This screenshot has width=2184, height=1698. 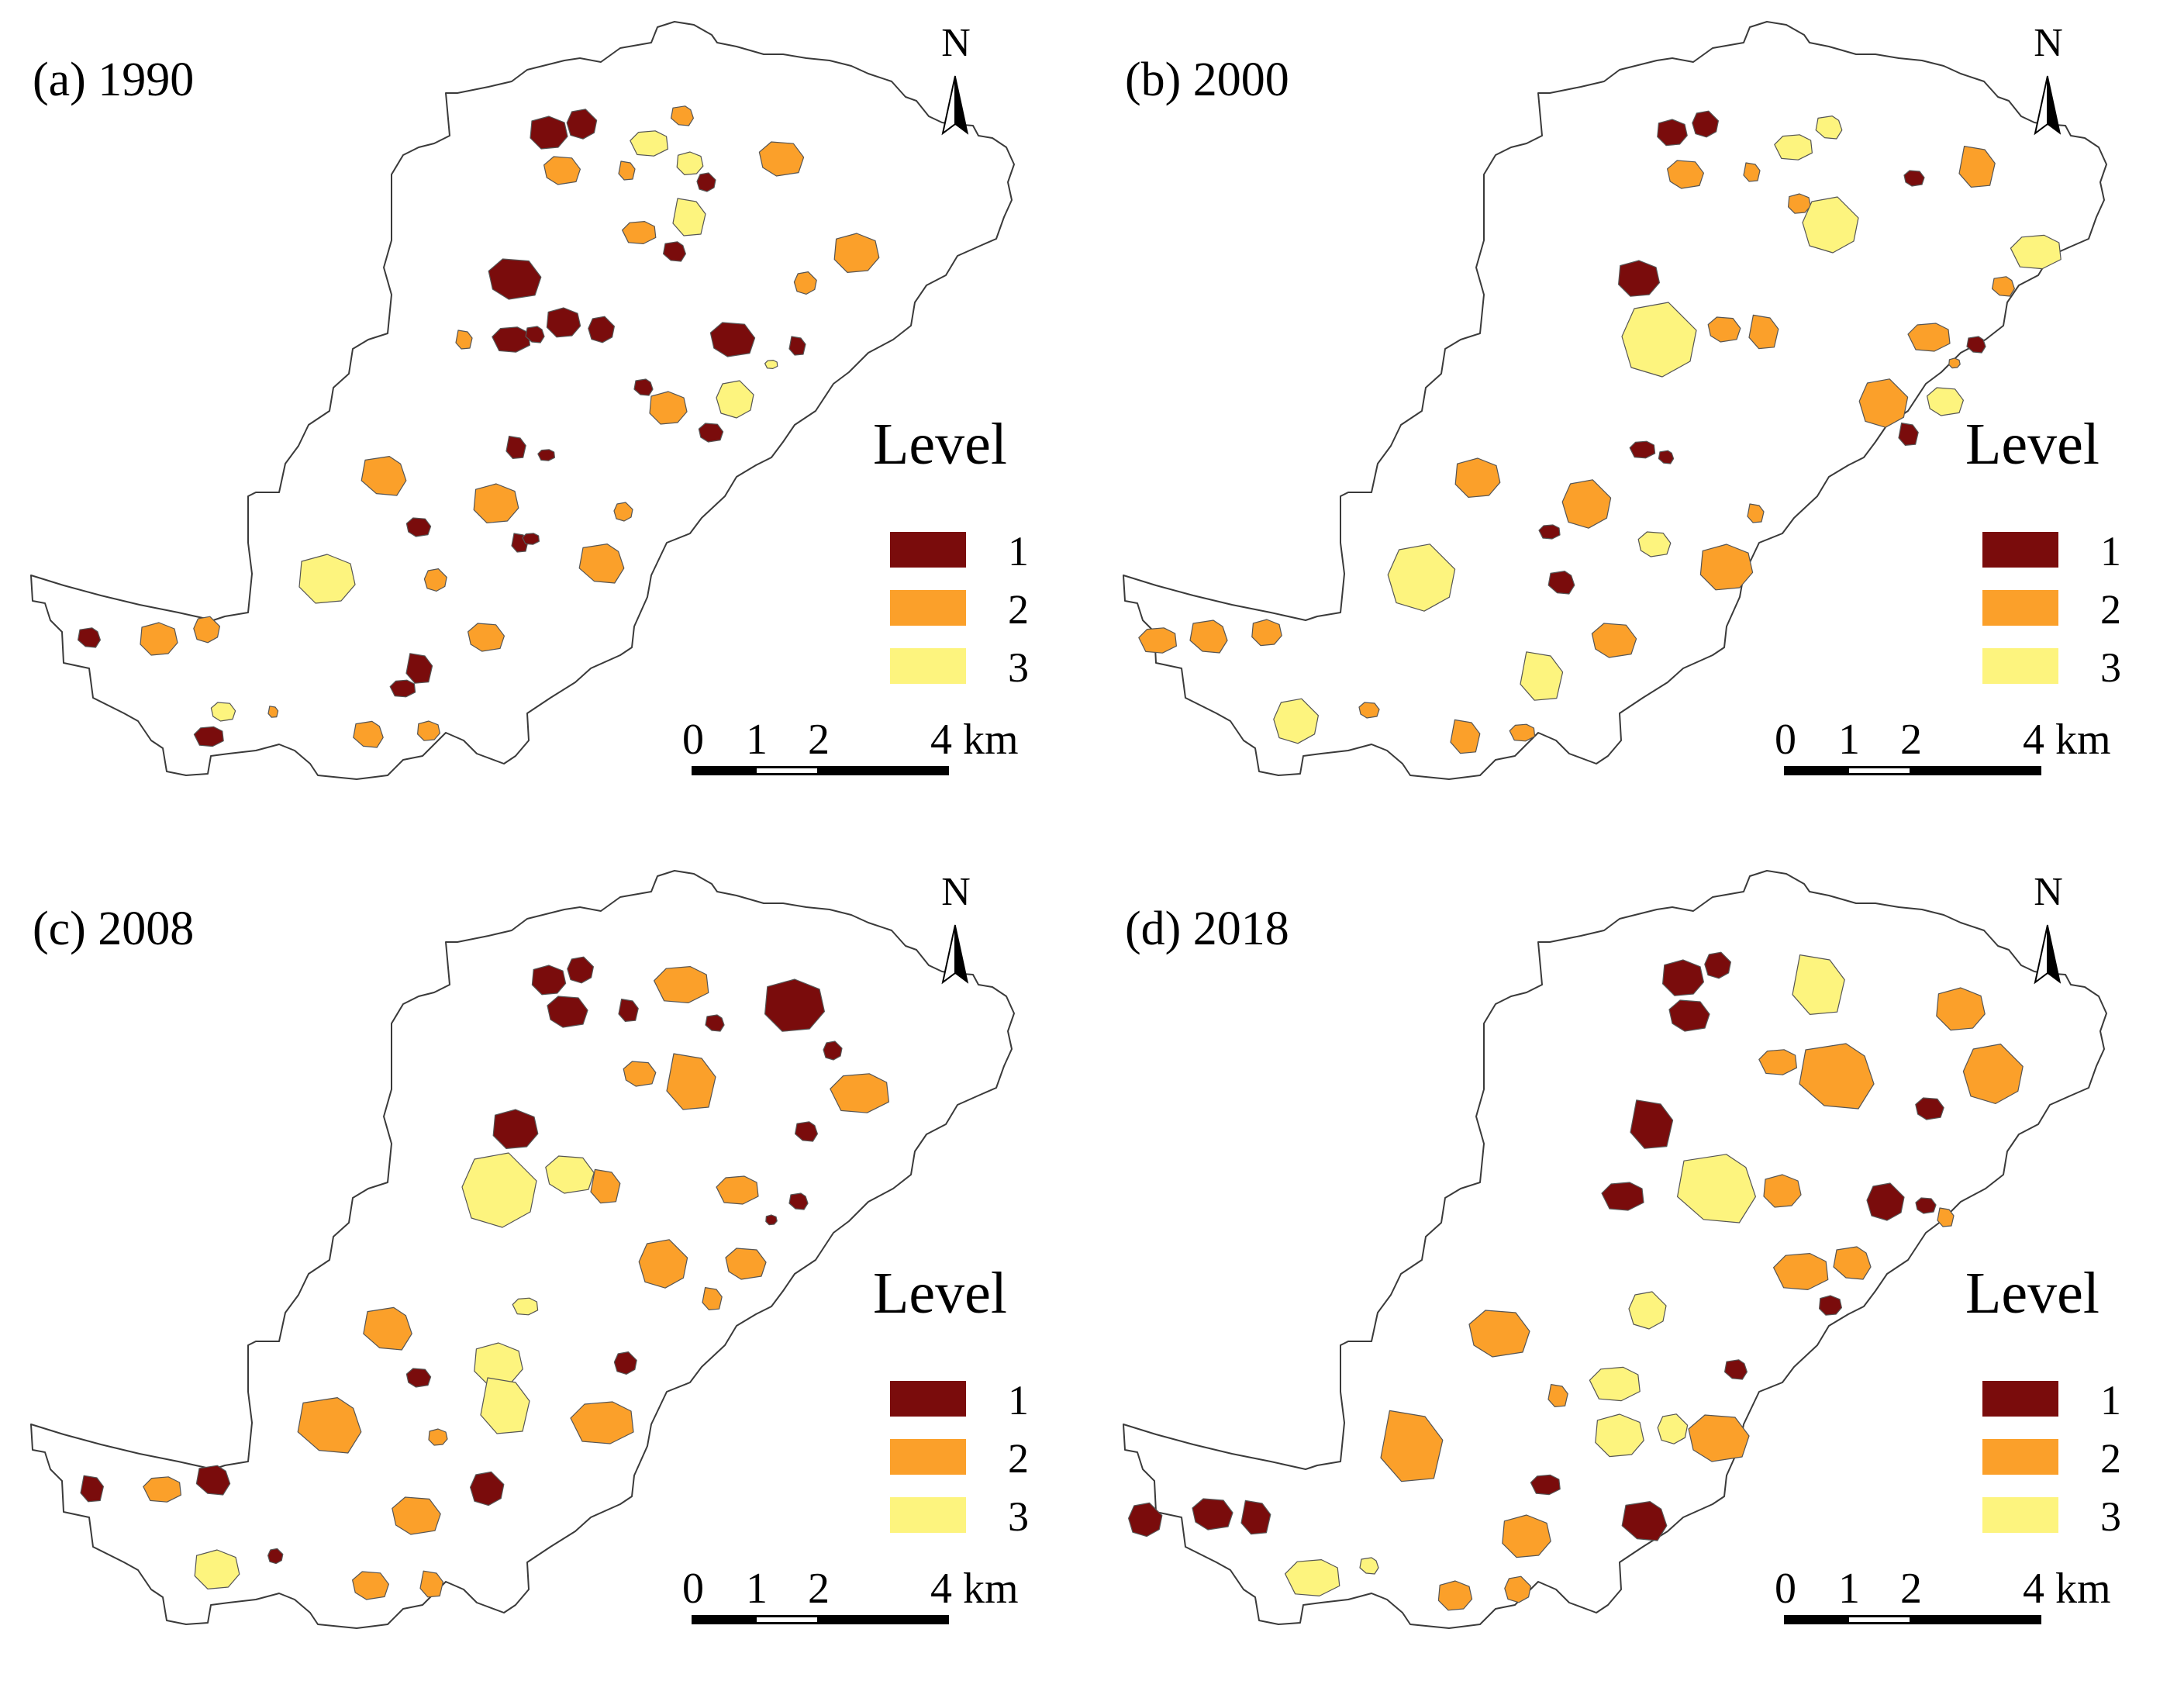 I want to click on scale-tick-label: 0, so click(x=693, y=1589).